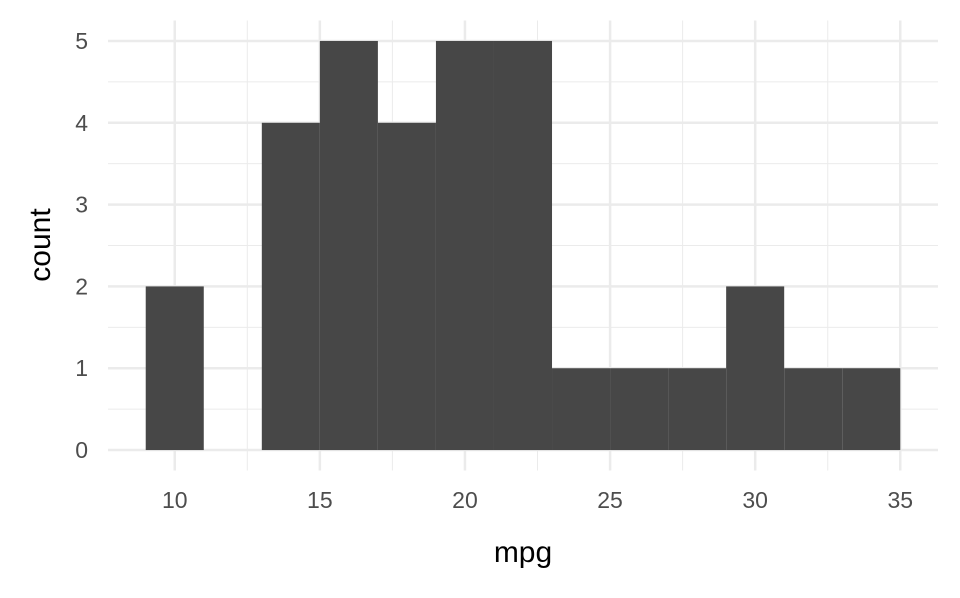 The width and height of the screenshot is (960, 598). I want to click on x-axis-title: mpg, so click(523, 552).